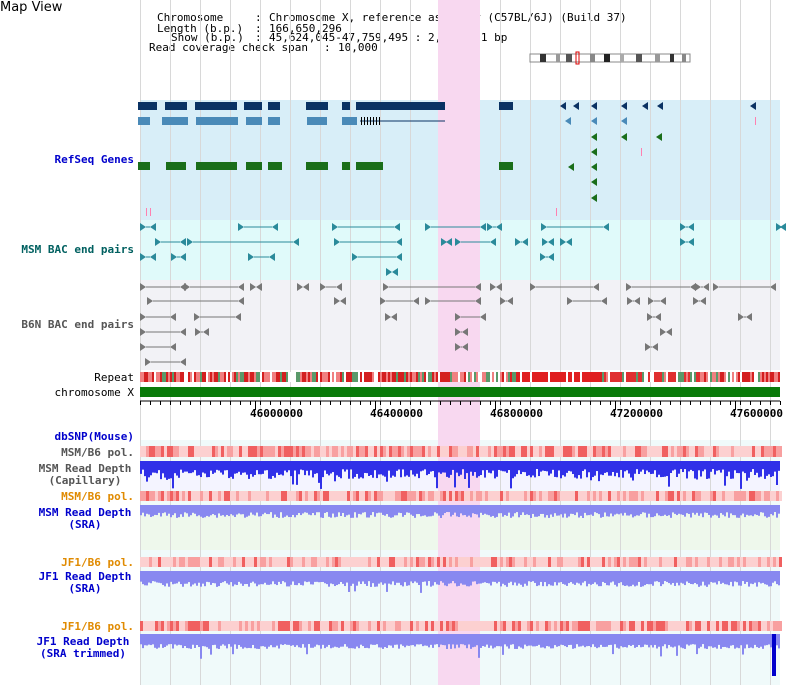  Describe the element at coordinates (77, 324) in the screenshot. I see `track-label-b6n-bac: B6N BAC end pairs` at that location.